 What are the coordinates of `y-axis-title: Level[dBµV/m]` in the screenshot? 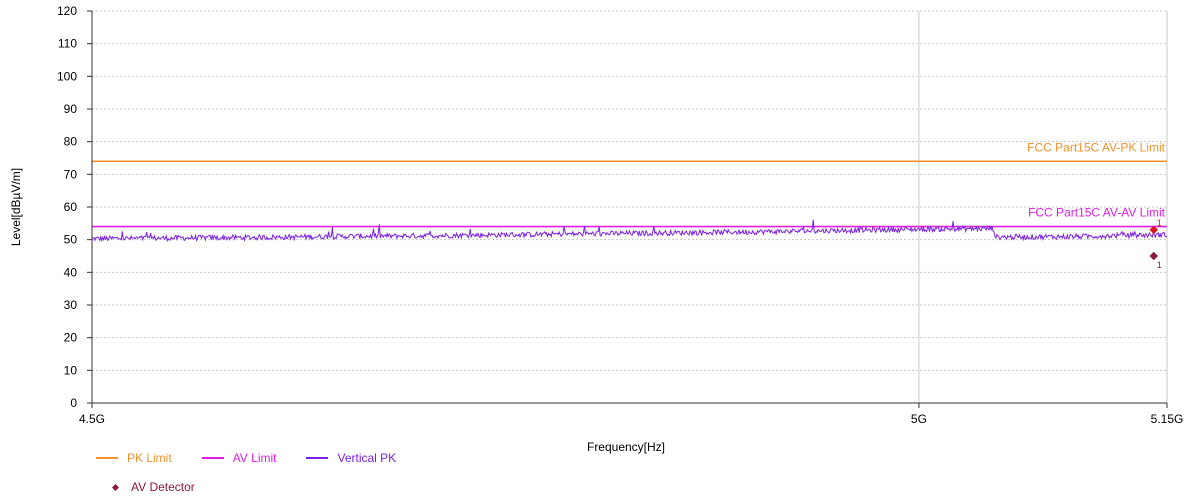 It's located at (16, 207).